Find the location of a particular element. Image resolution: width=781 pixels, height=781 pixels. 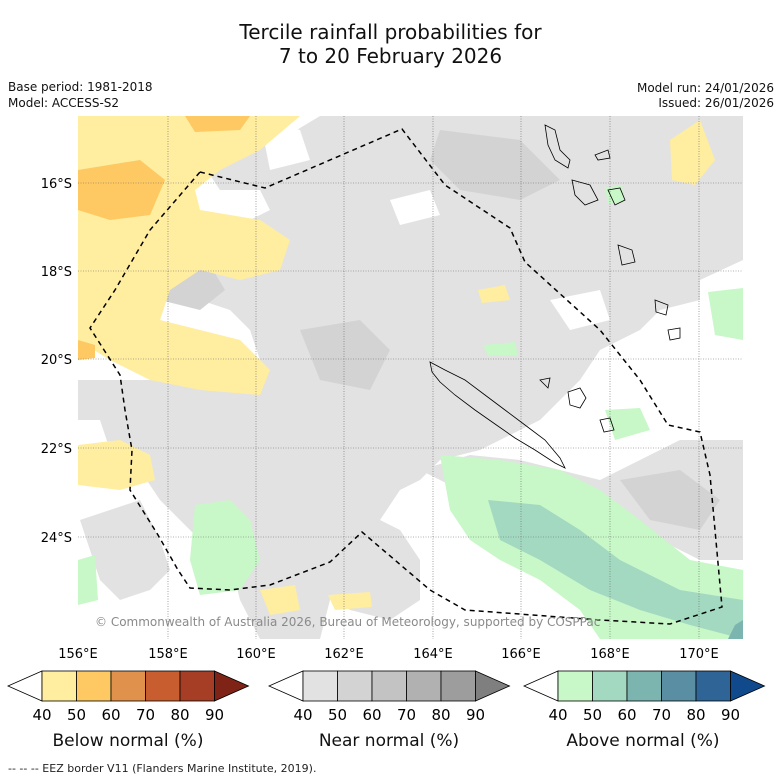

lat-label: 16°S is located at coordinates (56, 184).